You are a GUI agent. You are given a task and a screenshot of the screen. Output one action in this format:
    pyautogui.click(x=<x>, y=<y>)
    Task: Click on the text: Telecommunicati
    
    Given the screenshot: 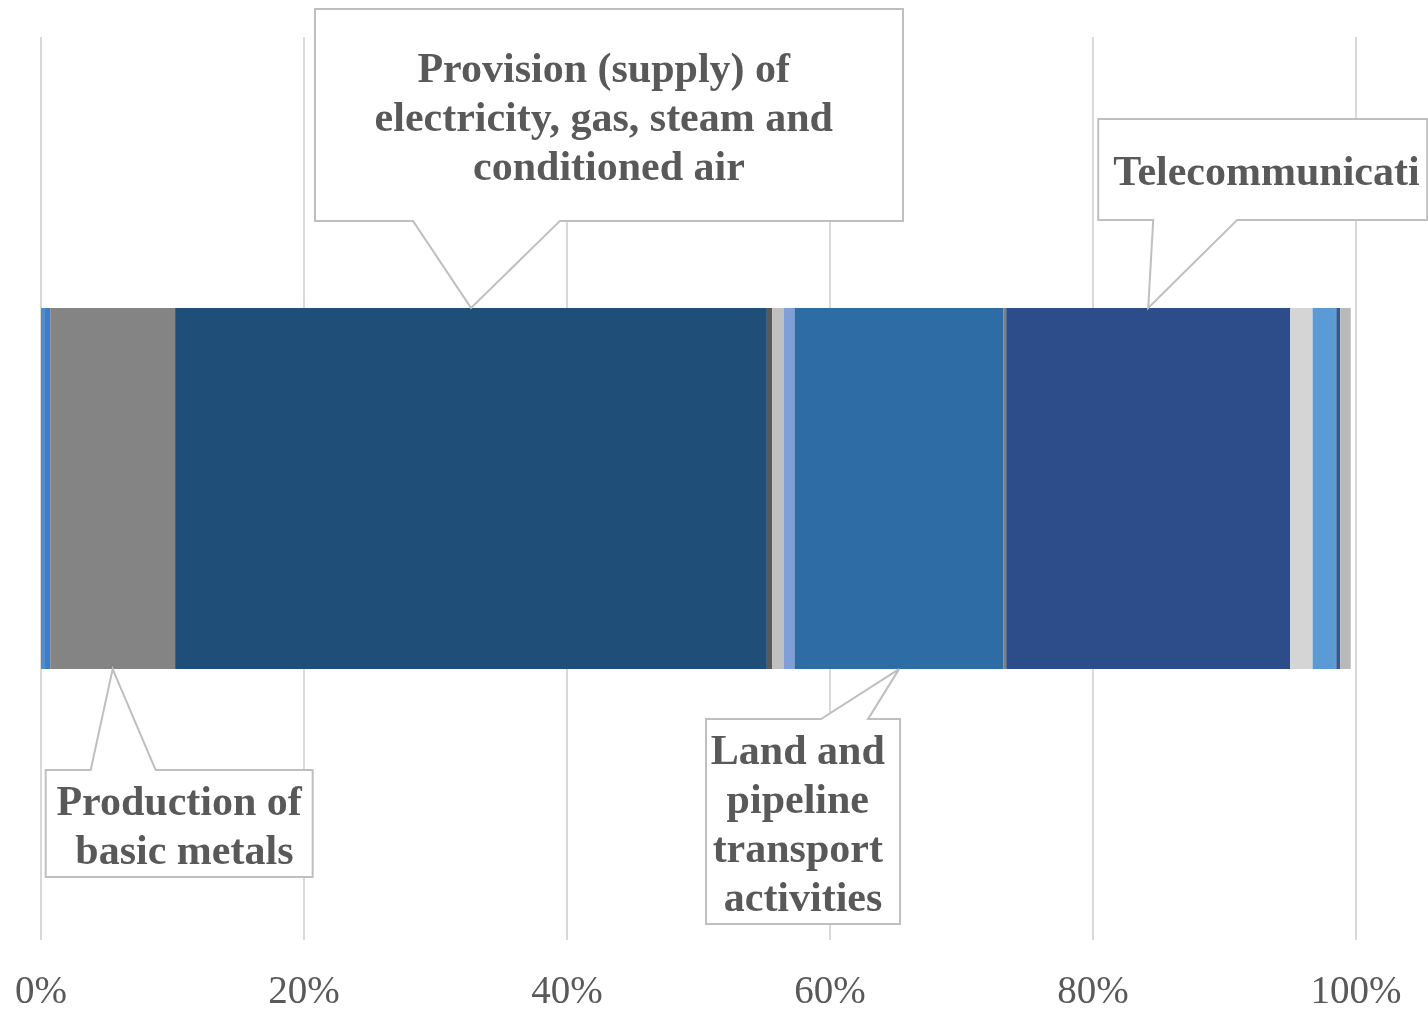 What is the action you would take?
    pyautogui.click(x=1266, y=171)
    